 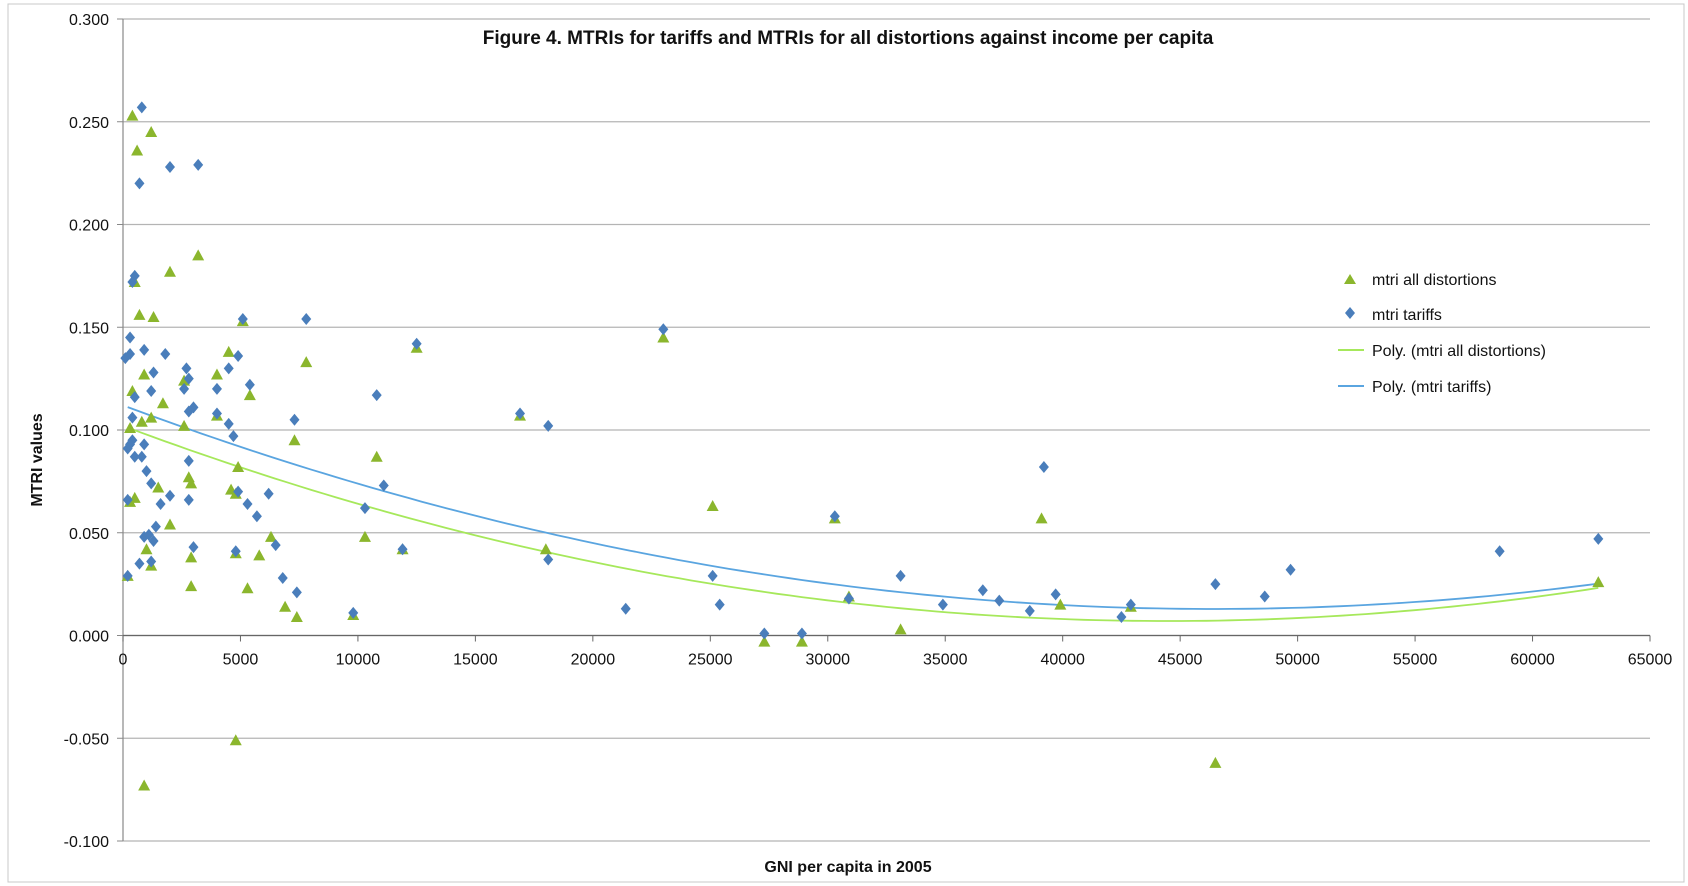 What do you see at coordinates (475, 660) in the screenshot?
I see `x-tick-label: 15000` at bounding box center [475, 660].